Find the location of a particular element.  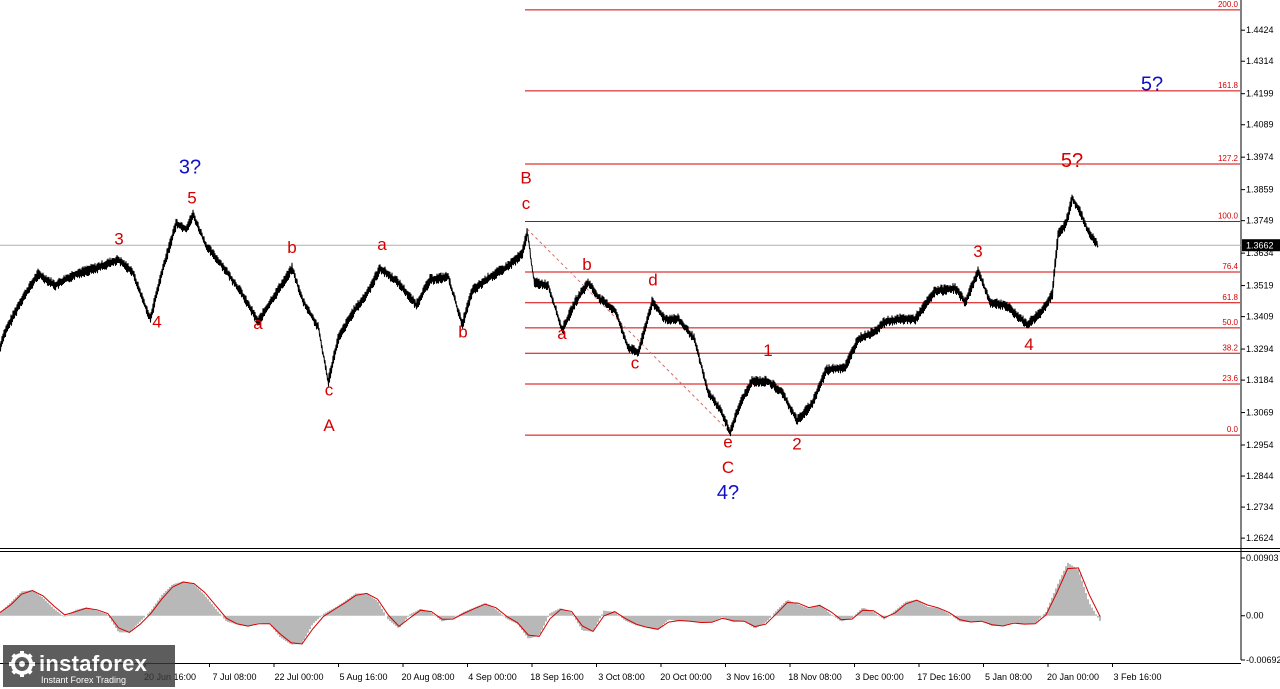

wave-label: e is located at coordinates (727, 442).